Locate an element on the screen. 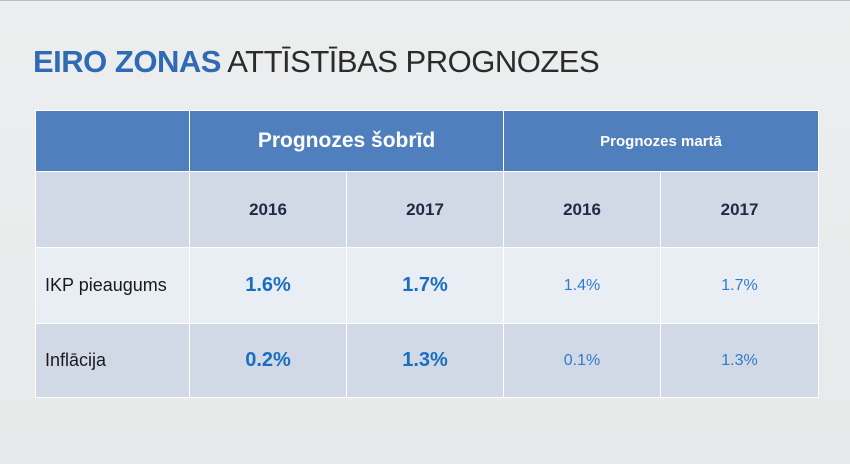 This screenshot has height=464, width=850. table-row: Inflācija 0.2% 1.3% 0.1% 1.3% is located at coordinates (427, 360).